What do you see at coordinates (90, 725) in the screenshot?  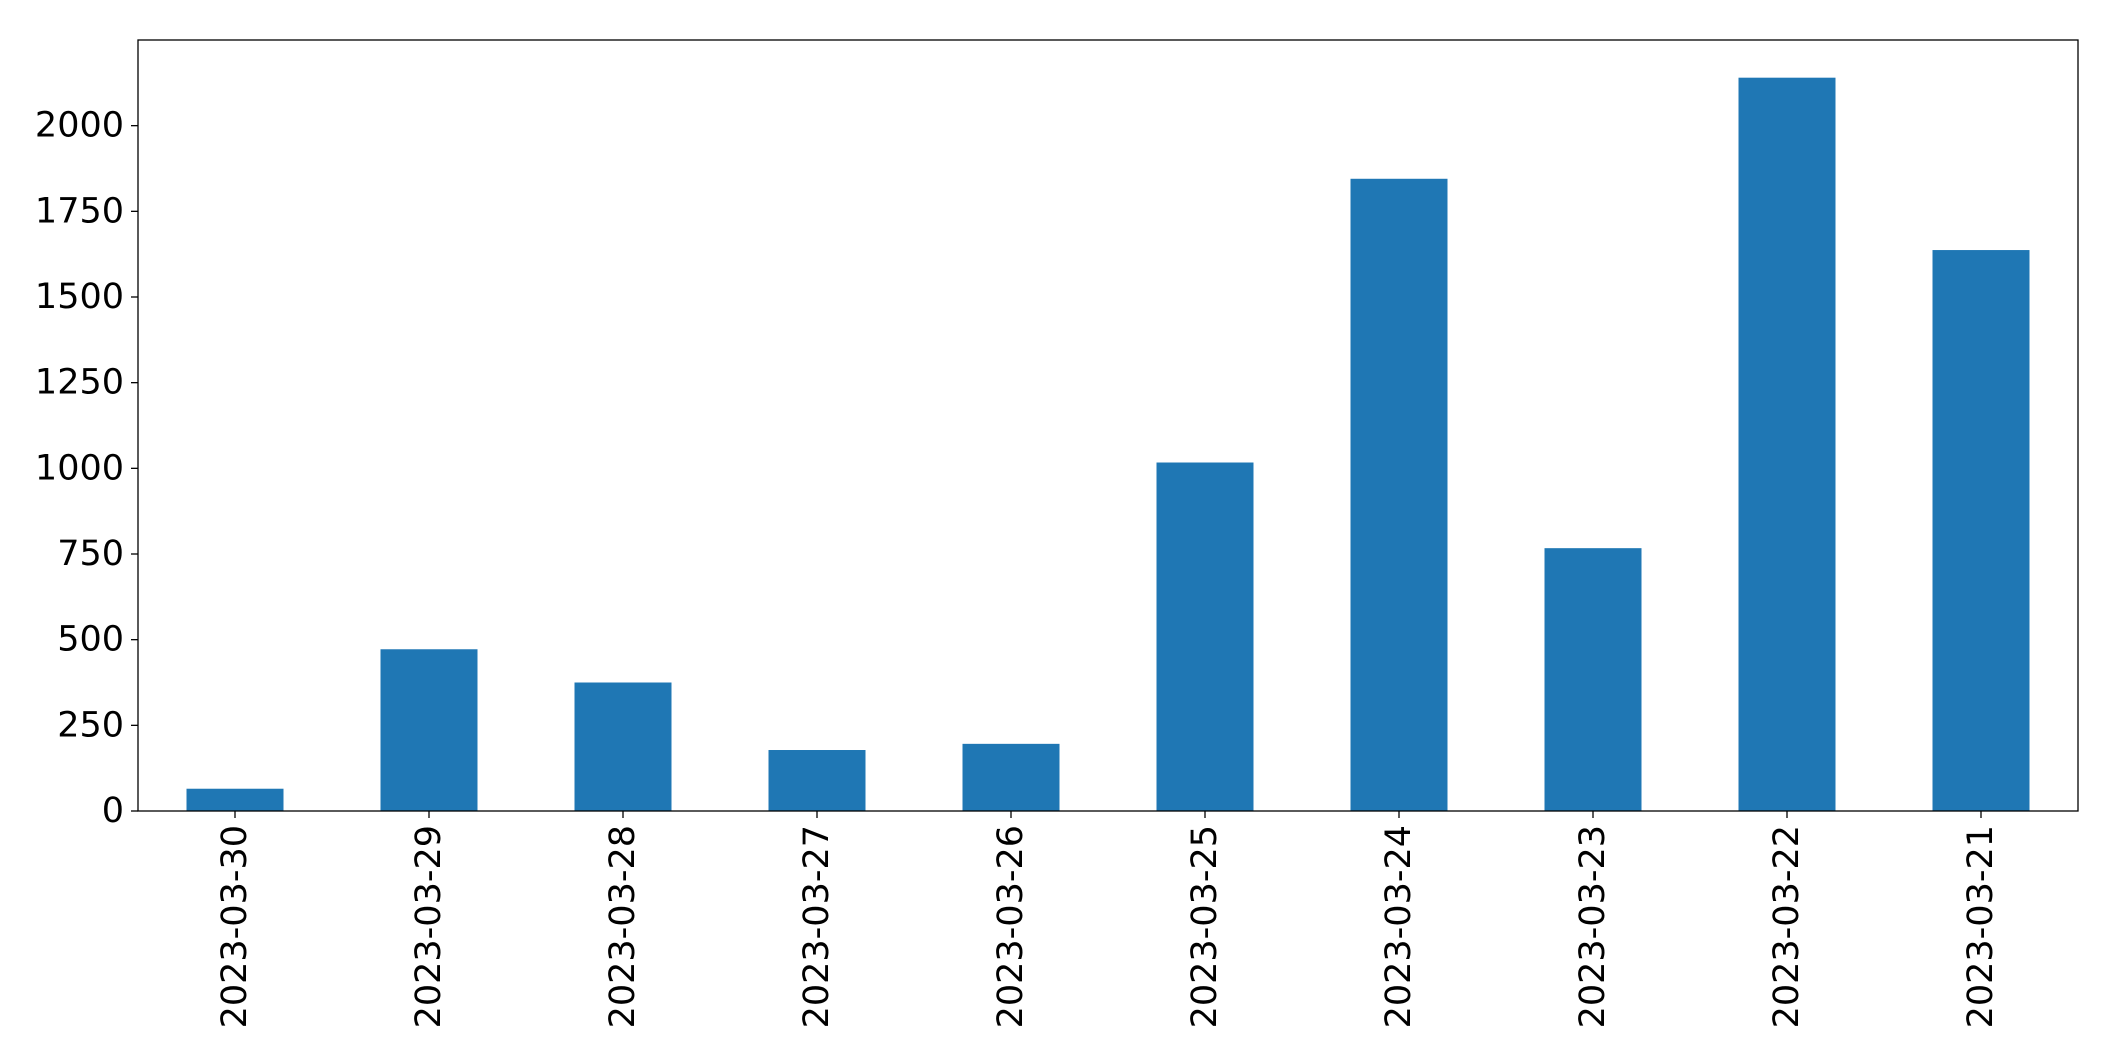 I see `y-tick-label: 250` at bounding box center [90, 725].